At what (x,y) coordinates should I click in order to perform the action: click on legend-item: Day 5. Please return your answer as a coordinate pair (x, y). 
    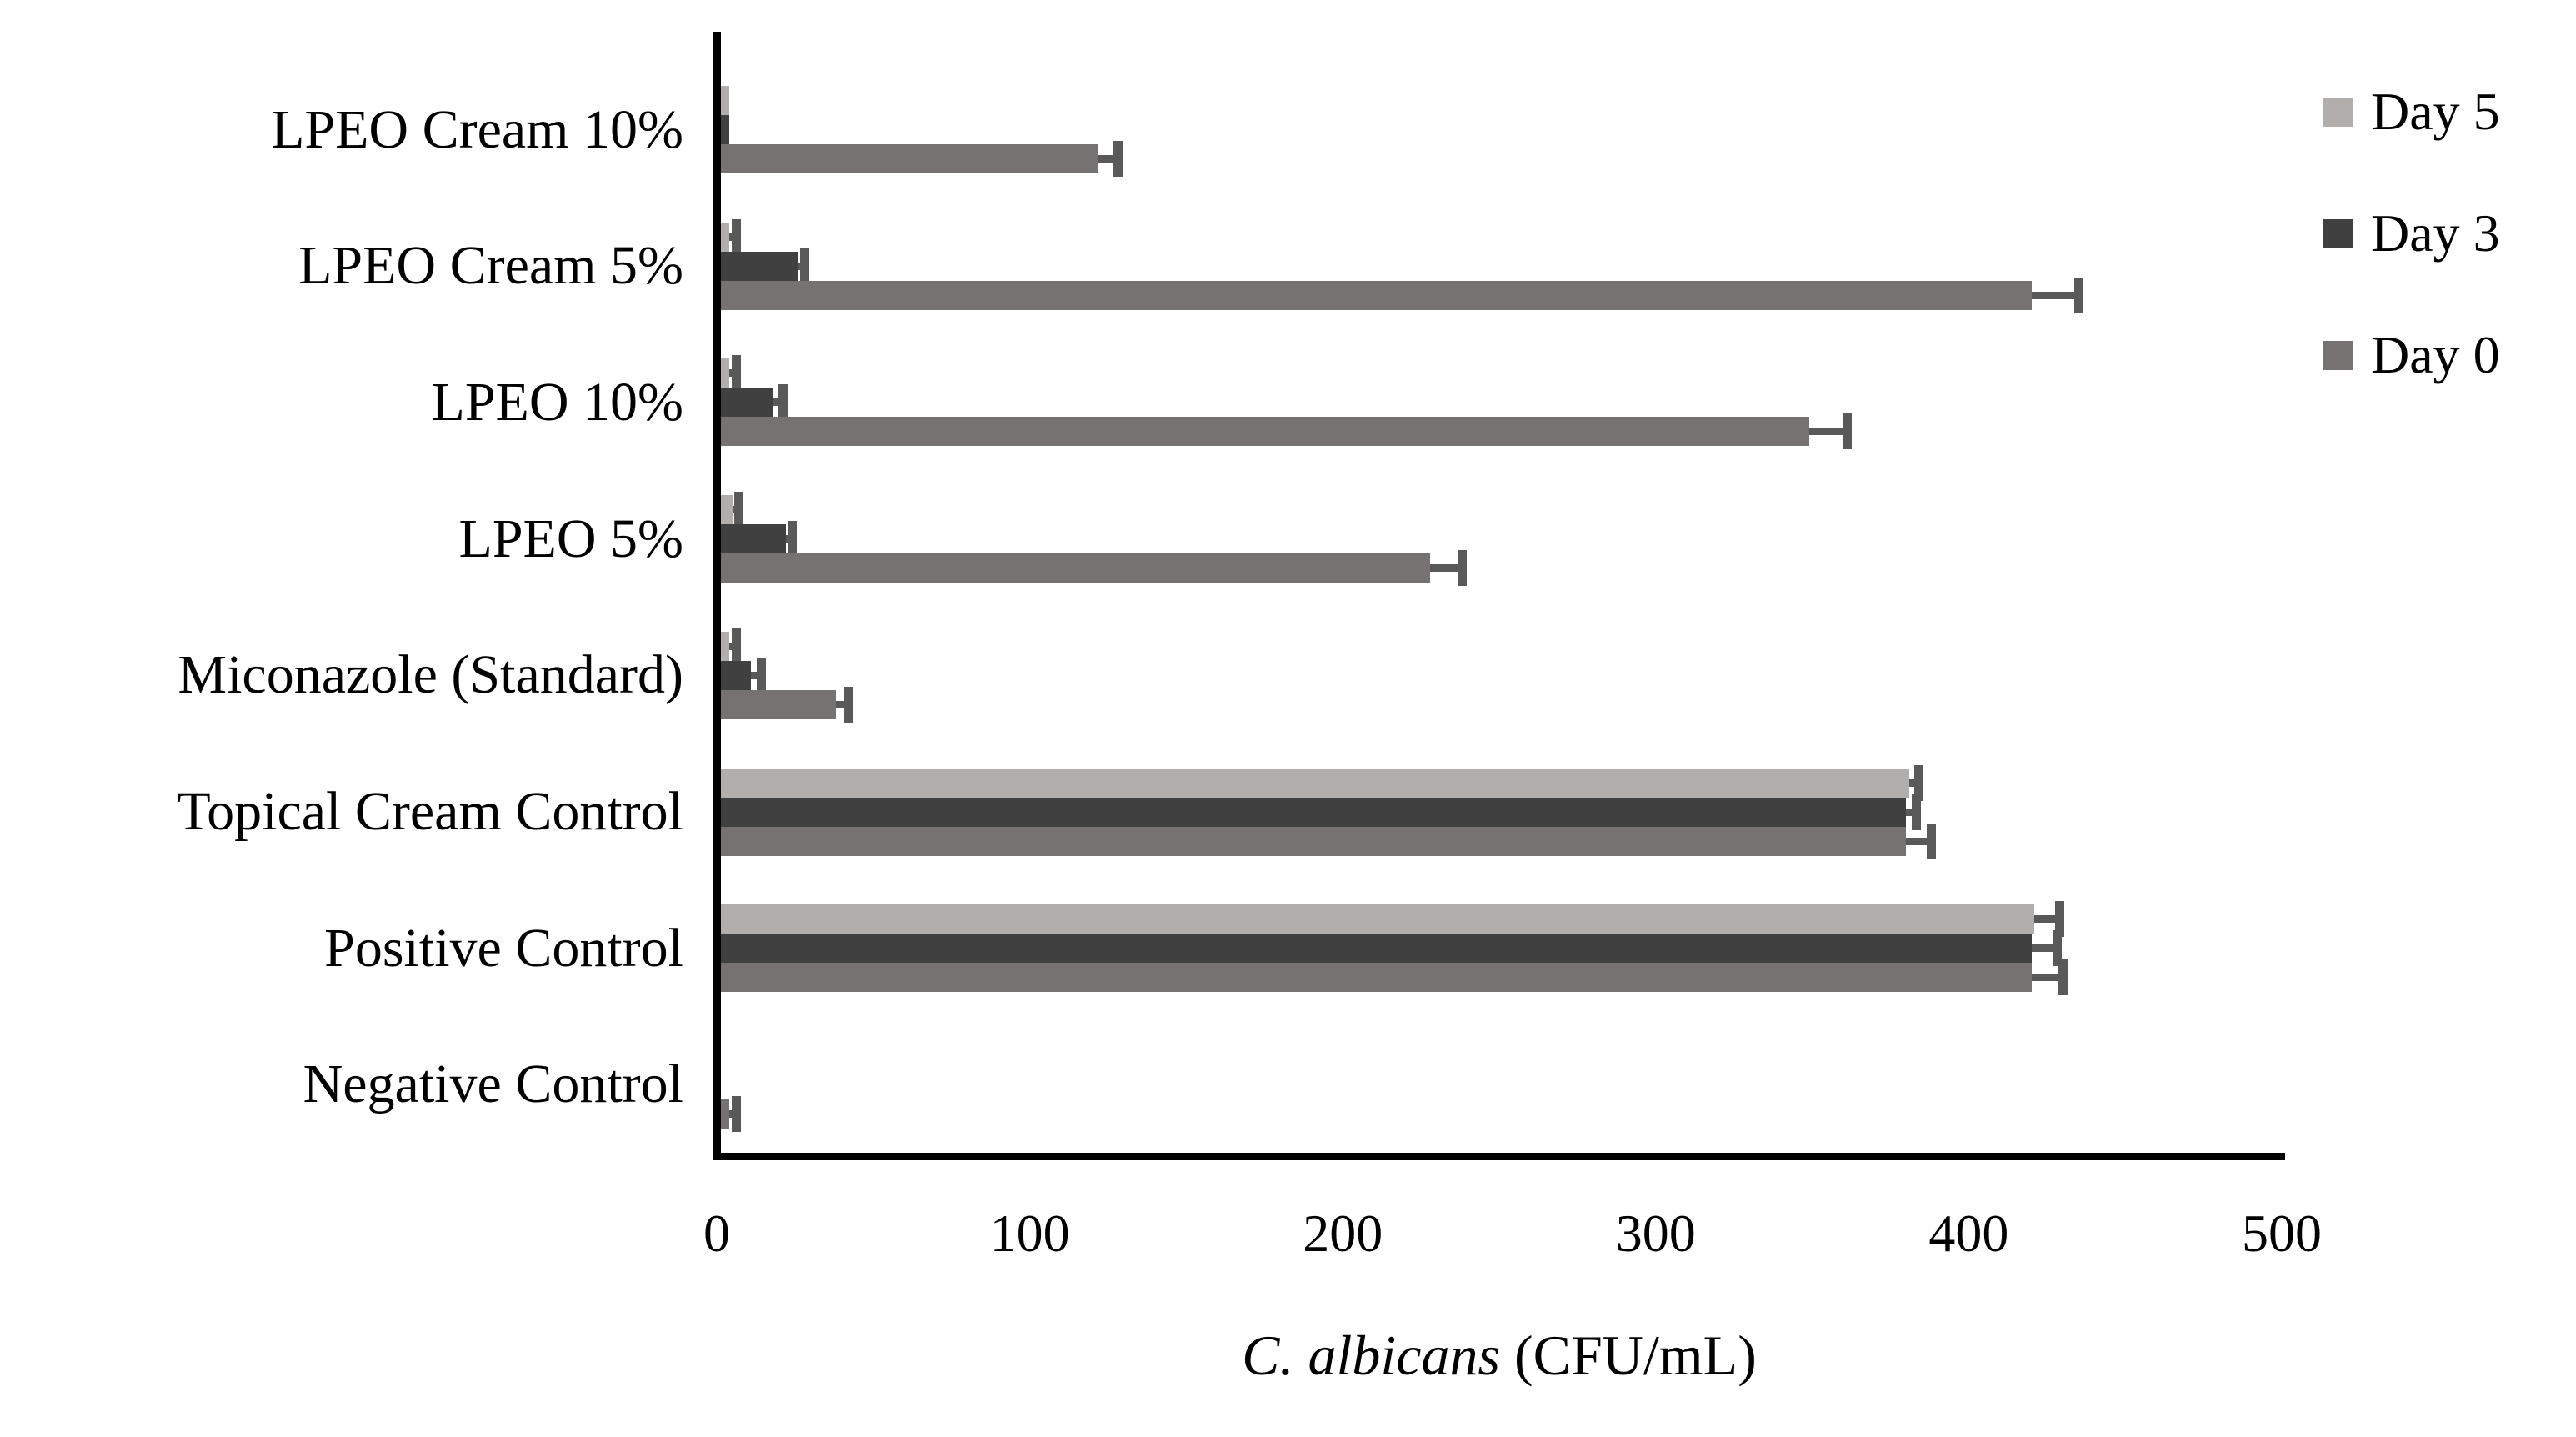
    Looking at the image, I should click on (2411, 112).